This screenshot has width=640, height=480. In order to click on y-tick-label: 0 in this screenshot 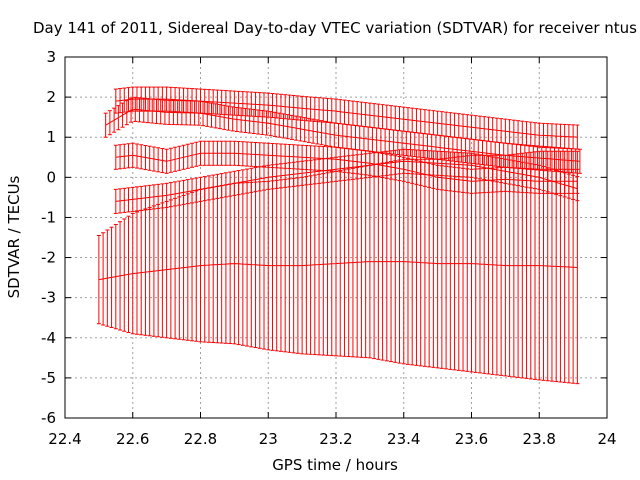, I will do `click(51, 177)`.